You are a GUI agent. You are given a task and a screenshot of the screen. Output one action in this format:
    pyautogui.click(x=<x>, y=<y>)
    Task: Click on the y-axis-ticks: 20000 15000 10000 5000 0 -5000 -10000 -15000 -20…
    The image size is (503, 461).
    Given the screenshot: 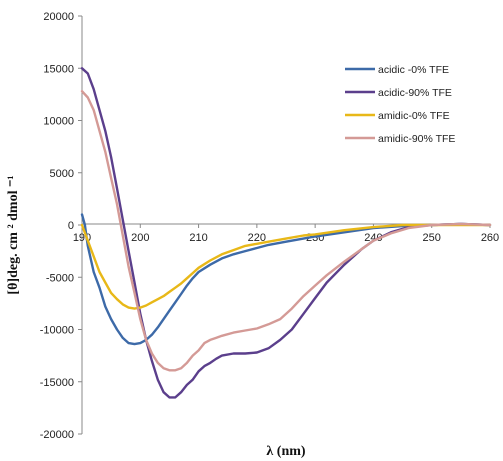 What is the action you would take?
    pyautogui.click(x=61, y=226)
    